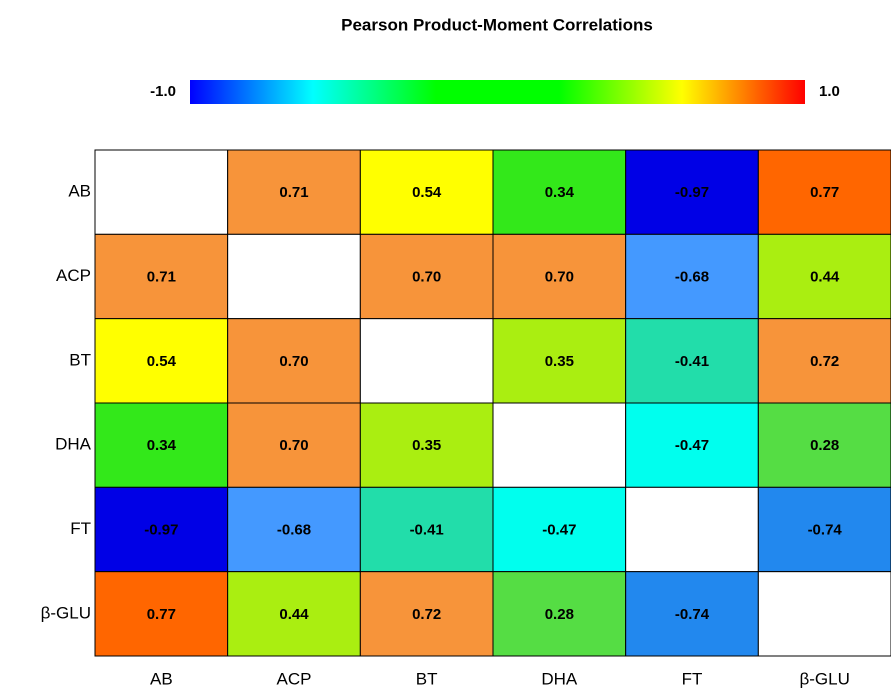 Image resolution: width=891 pixels, height=692 pixels. Describe the element at coordinates (66, 612) in the screenshot. I see `y-tick-label: β-GLU` at that location.